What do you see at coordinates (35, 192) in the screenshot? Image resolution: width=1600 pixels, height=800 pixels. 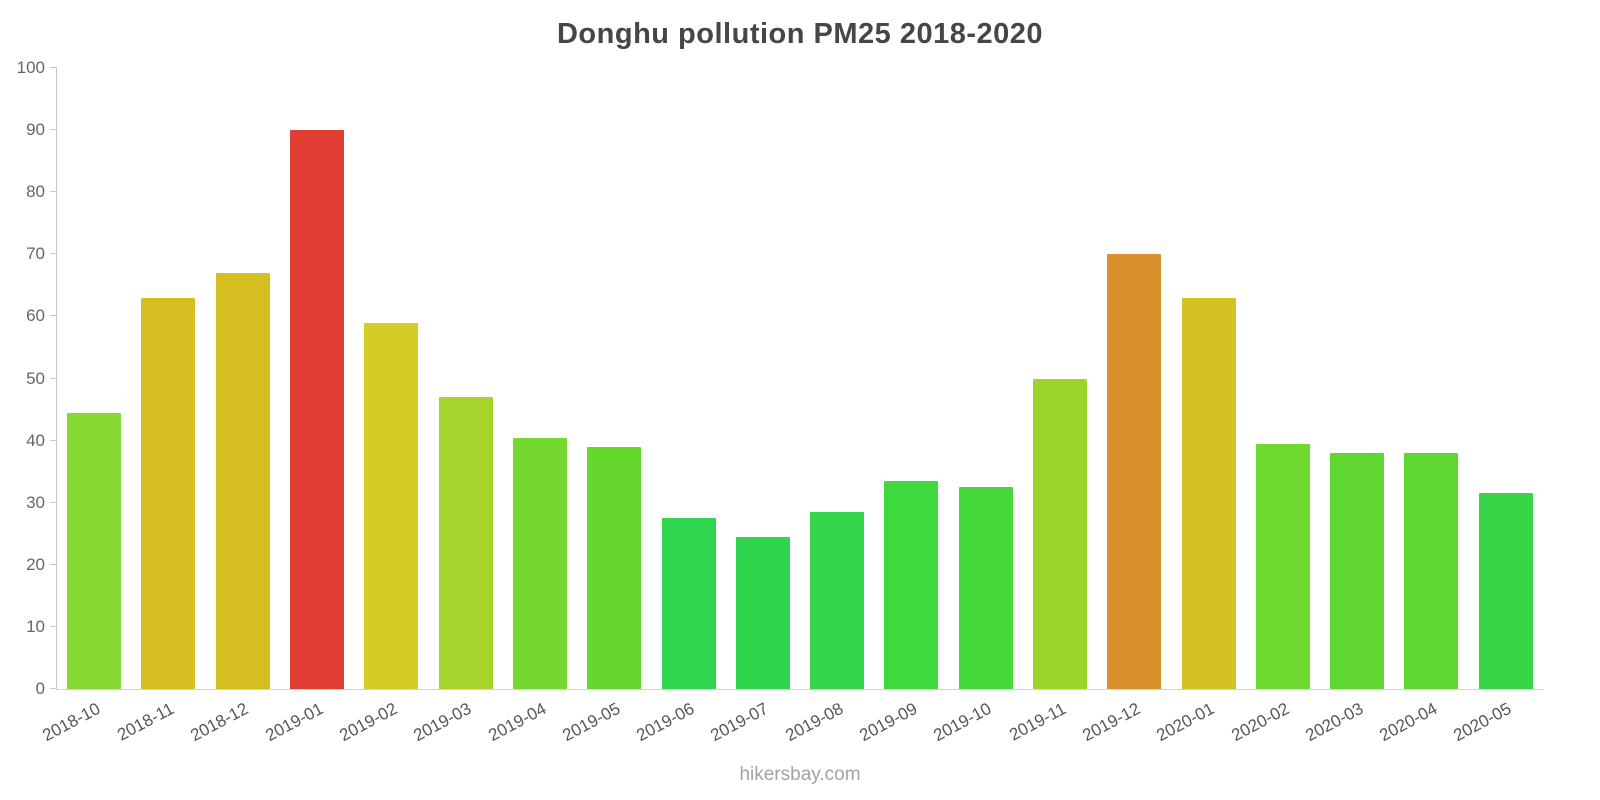 I see `y-tick-label: 80` at bounding box center [35, 192].